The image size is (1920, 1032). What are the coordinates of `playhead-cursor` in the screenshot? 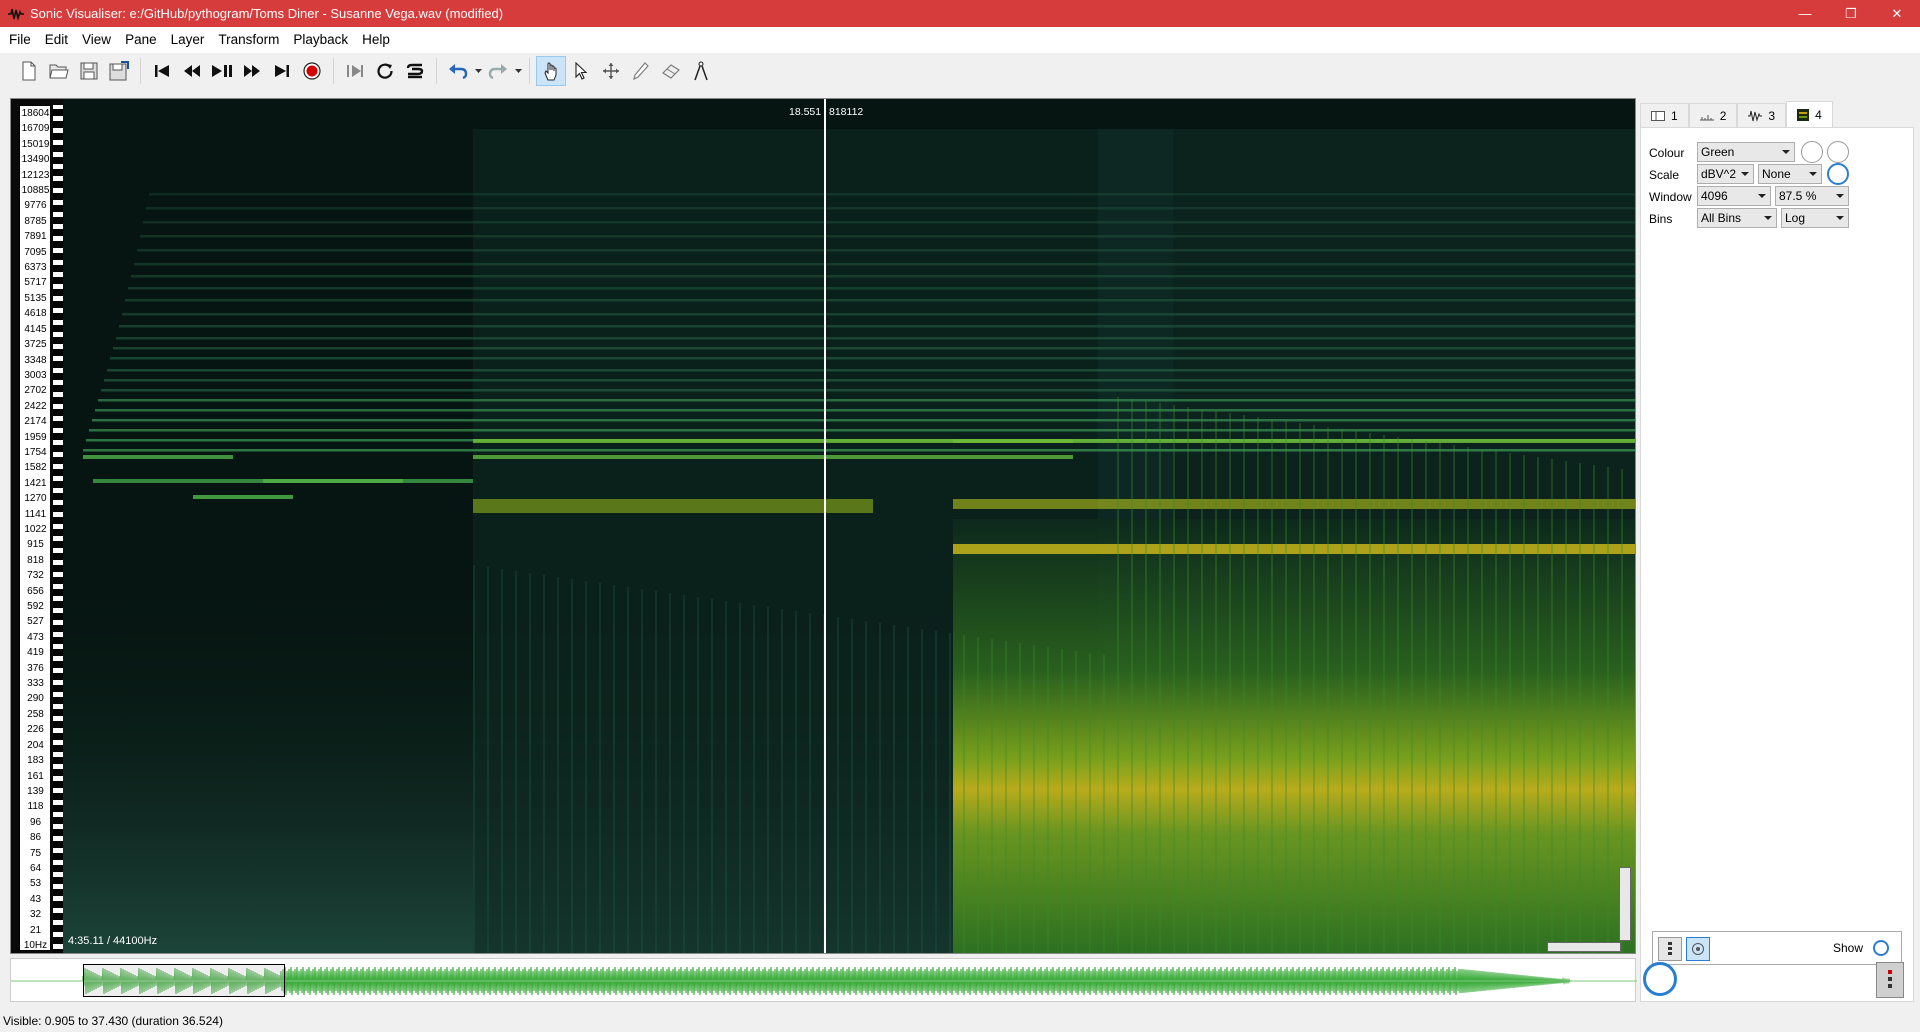 It's located at (825, 526).